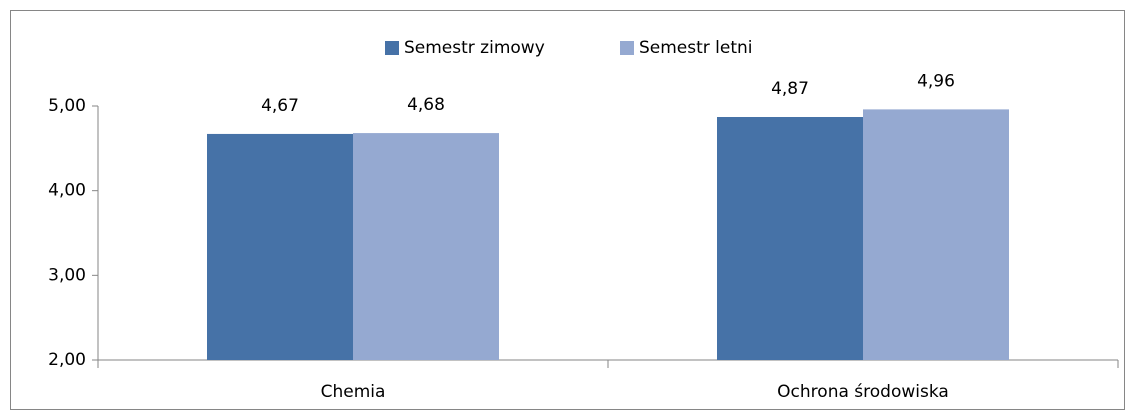 Image resolution: width=1135 pixels, height=420 pixels. What do you see at coordinates (426, 105) in the screenshot?
I see `data-label: 4,68` at bounding box center [426, 105].